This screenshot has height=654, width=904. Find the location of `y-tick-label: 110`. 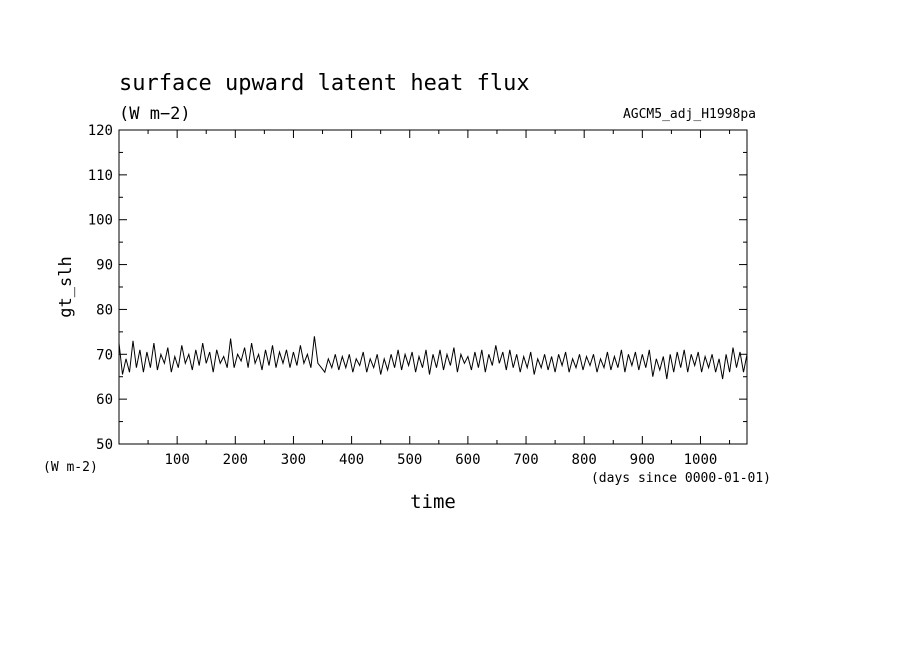

y-tick-label: 110 is located at coordinates (100, 176).